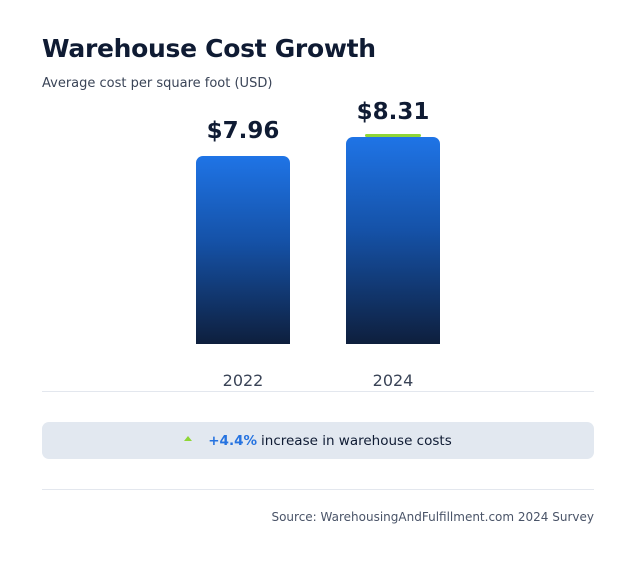 The image size is (644, 564). What do you see at coordinates (393, 135) in the screenshot?
I see `highlight-accent` at bounding box center [393, 135].